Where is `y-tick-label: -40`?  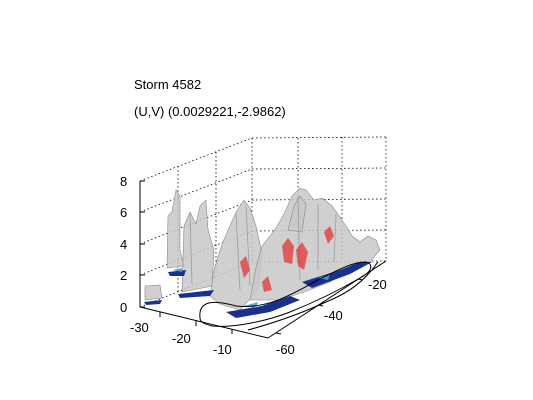 y-tick-label: -40 is located at coordinates (333, 315).